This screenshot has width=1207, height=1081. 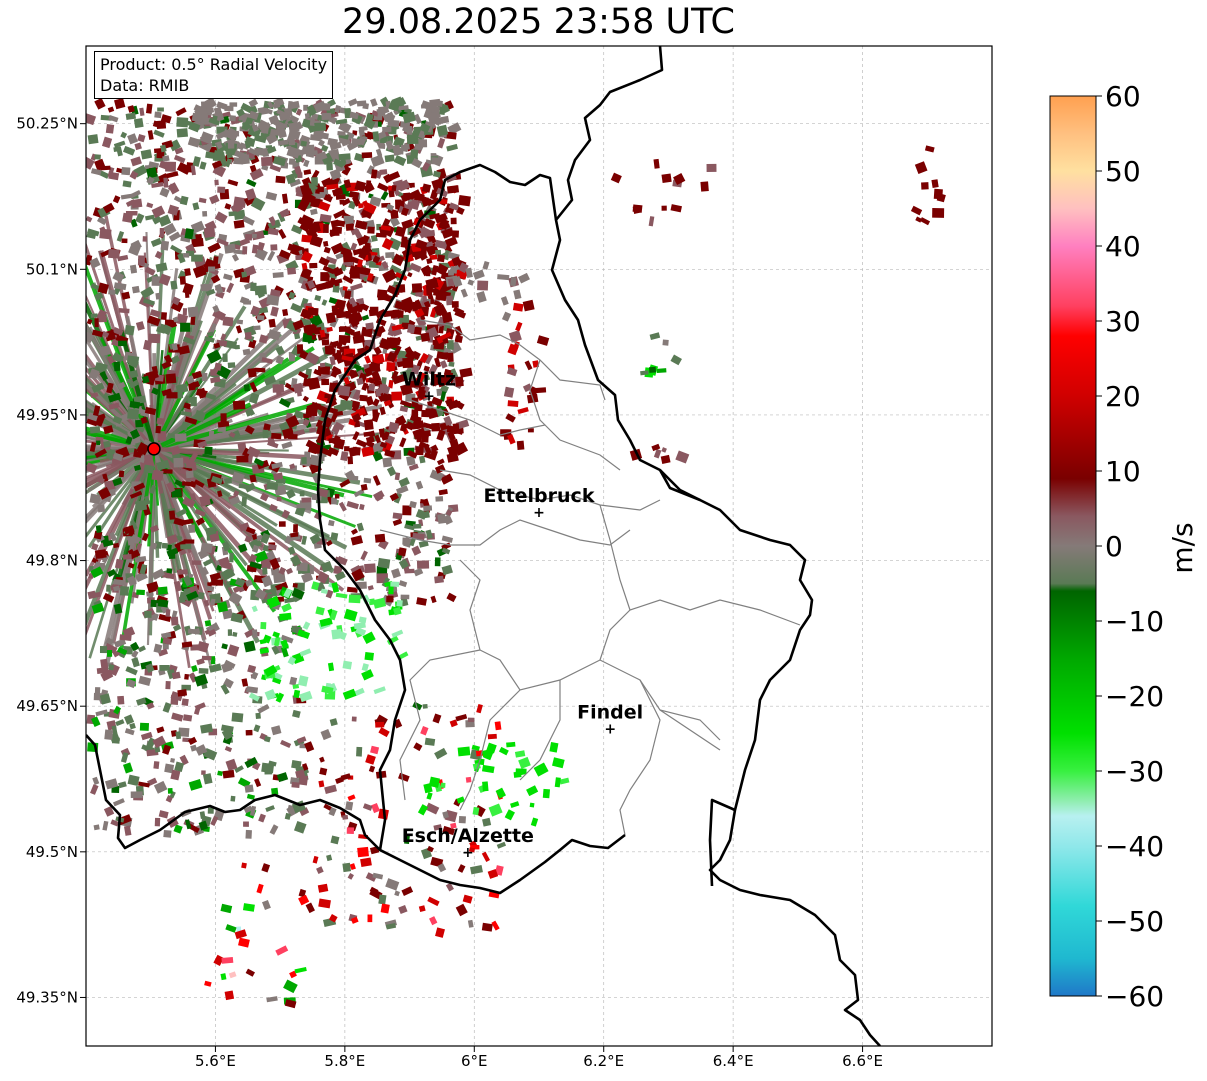 I want to click on colorbar-label: m/s, so click(x=1182, y=547).